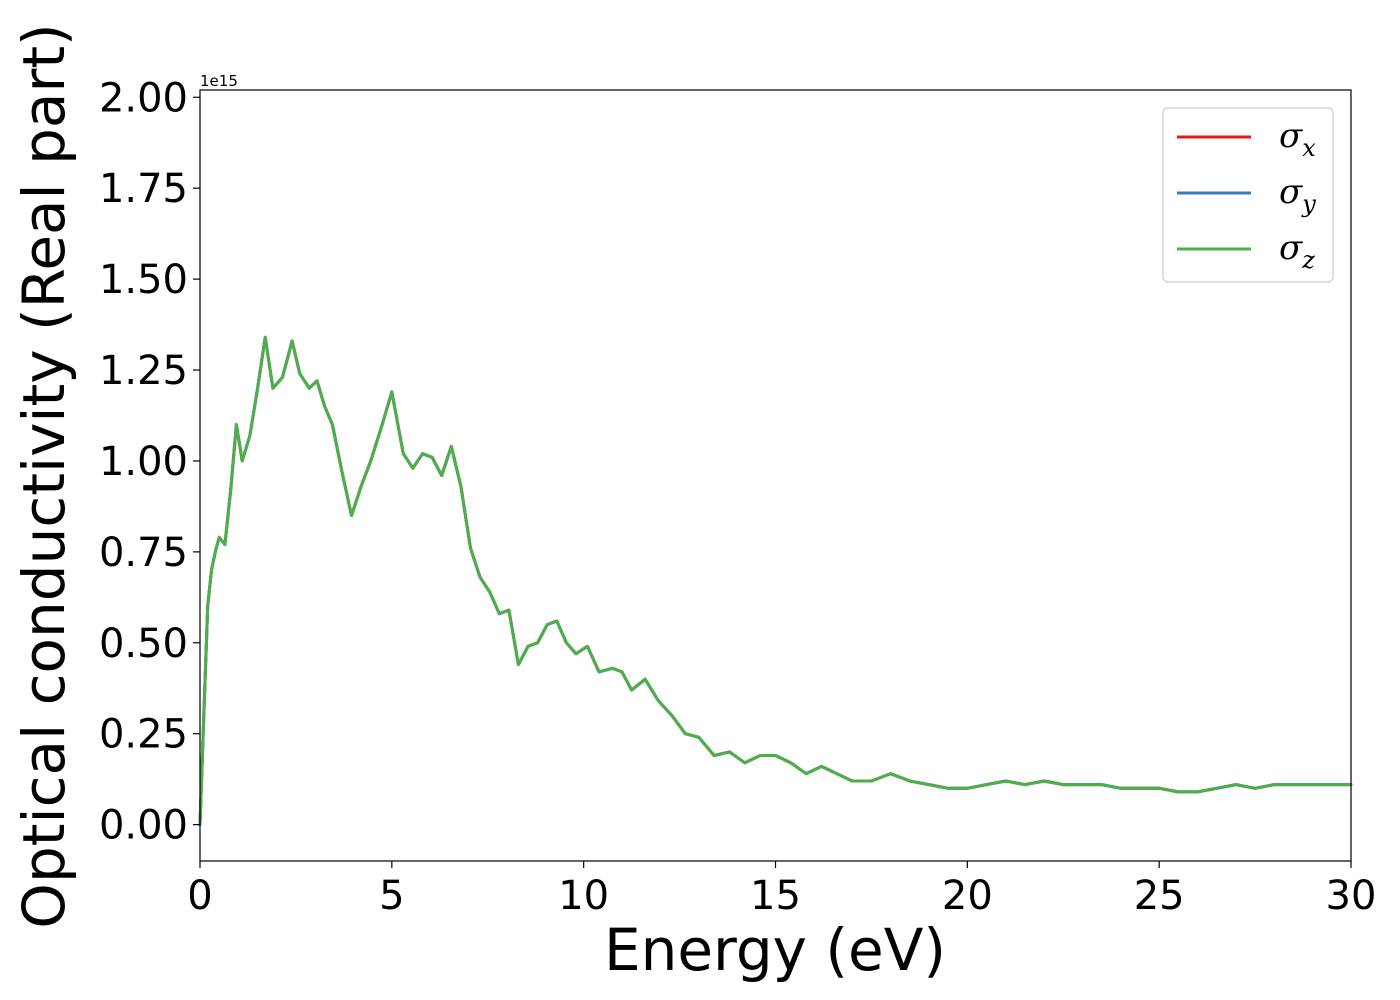 The height and width of the screenshot is (1000, 1400). I want to click on x-tick-label: 15, so click(775, 896).